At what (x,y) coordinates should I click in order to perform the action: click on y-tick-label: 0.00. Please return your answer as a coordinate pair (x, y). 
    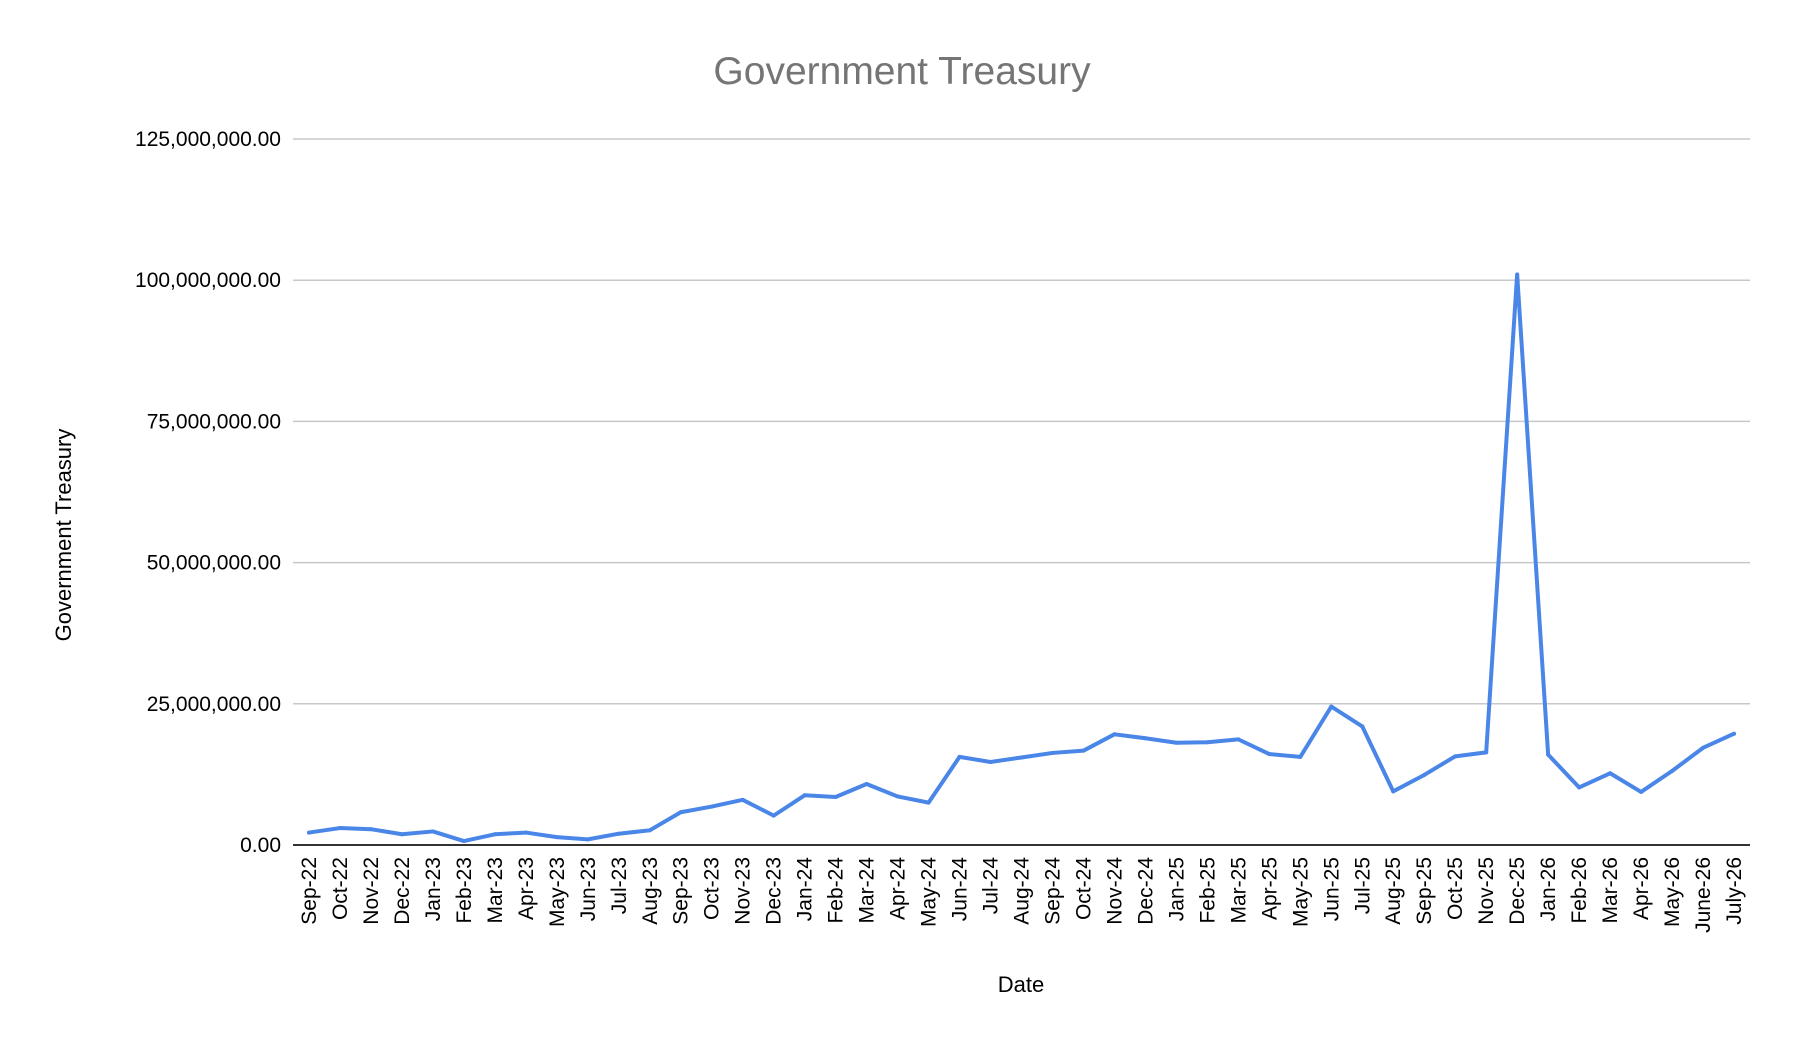
    Looking at the image, I should click on (260, 845).